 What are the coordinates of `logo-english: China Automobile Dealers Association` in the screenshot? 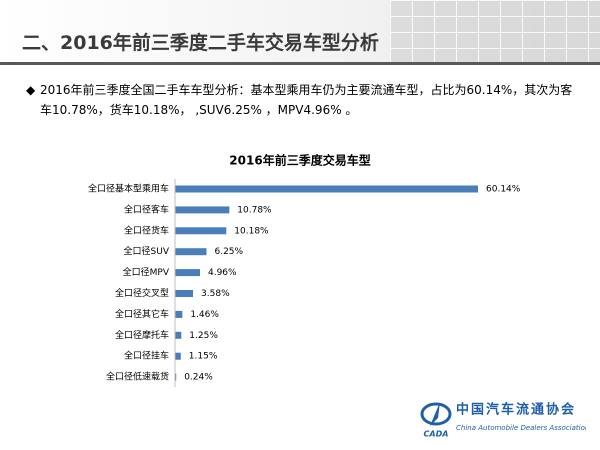 It's located at (521, 428).